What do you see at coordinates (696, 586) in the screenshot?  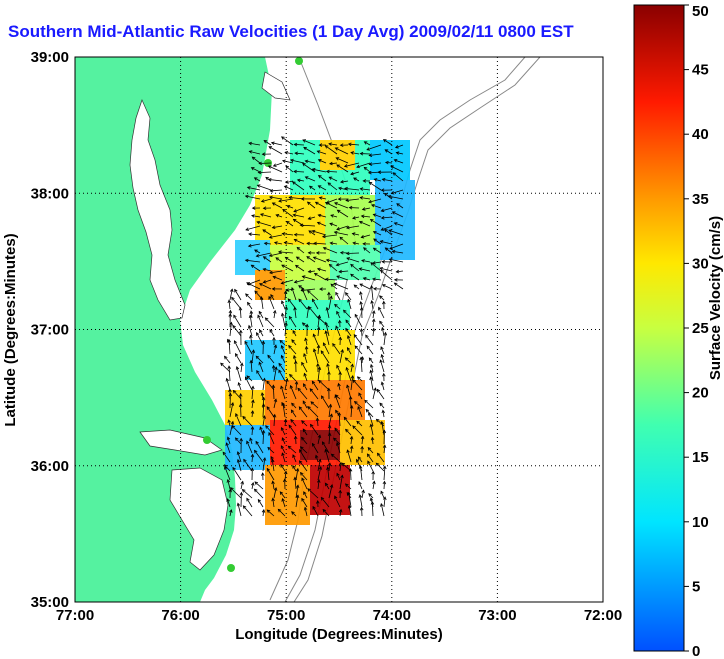 I see `colorbar-tick-label: 5` at bounding box center [696, 586].